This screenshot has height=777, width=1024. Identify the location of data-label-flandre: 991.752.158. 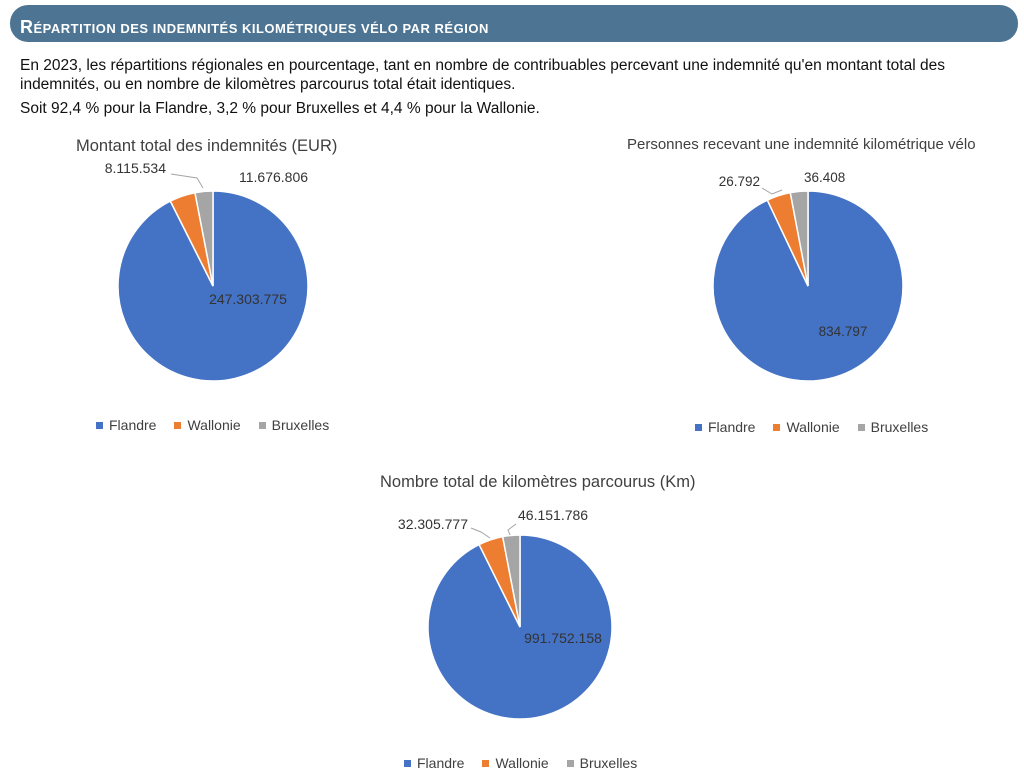
(563, 638).